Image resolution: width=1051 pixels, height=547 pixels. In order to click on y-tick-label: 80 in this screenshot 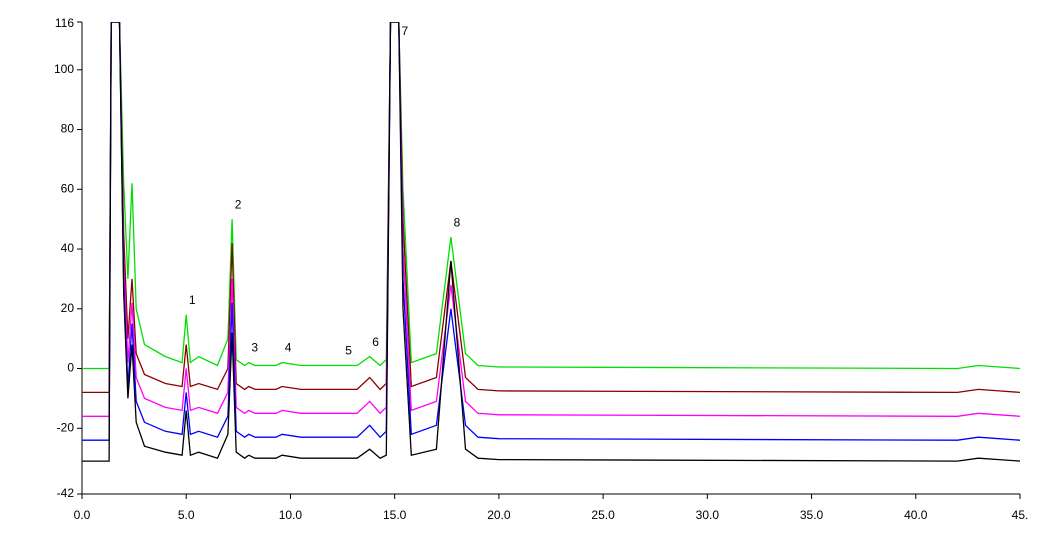, I will do `click(68, 129)`.